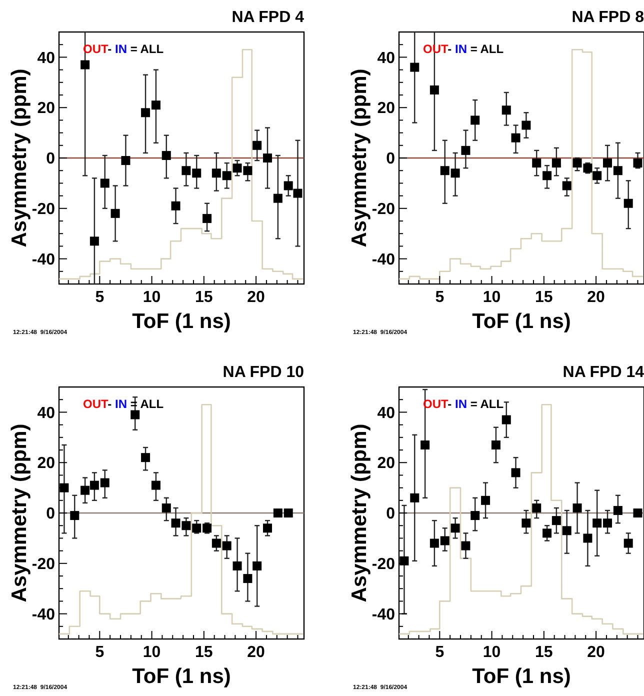  Describe the element at coordinates (96, 404) in the screenshot. I see `annotation: OUT` at that location.